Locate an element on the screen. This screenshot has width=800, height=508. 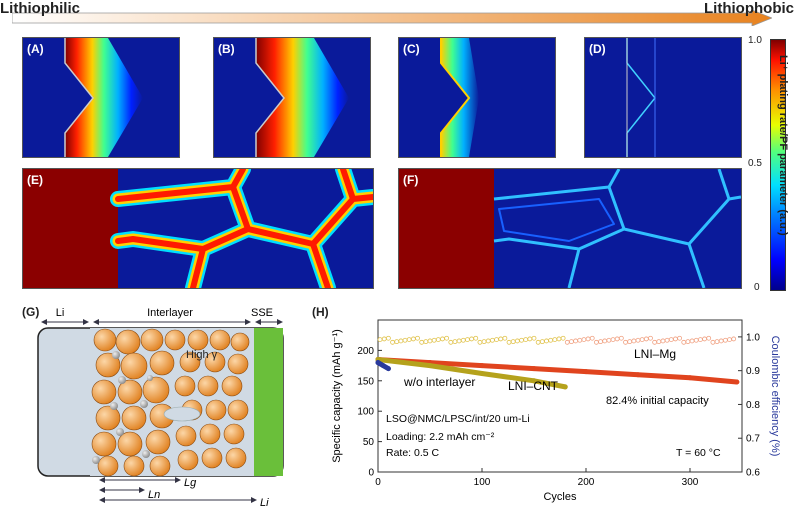
length-ln: Ln is located at coordinates (154, 495).